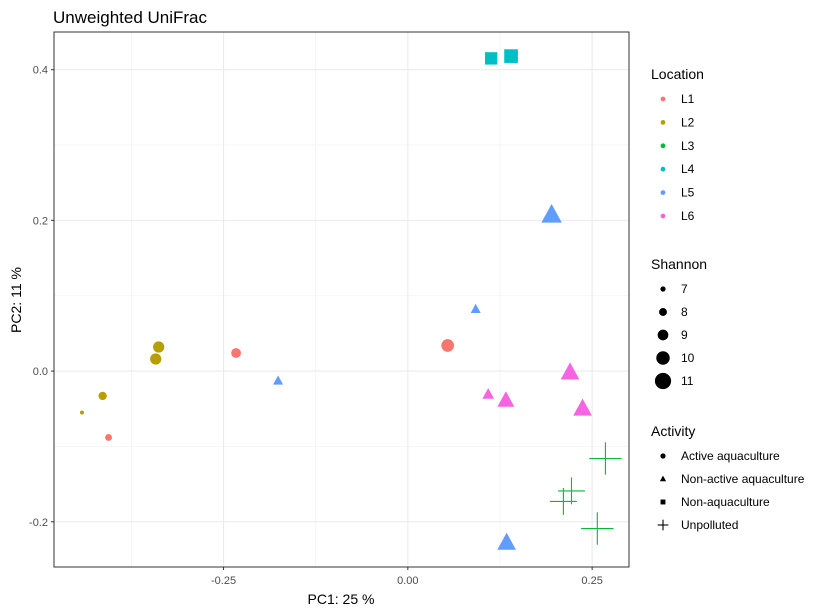 The width and height of the screenshot is (822, 613). I want to click on legend-shannon-label: 11, so click(687, 381).